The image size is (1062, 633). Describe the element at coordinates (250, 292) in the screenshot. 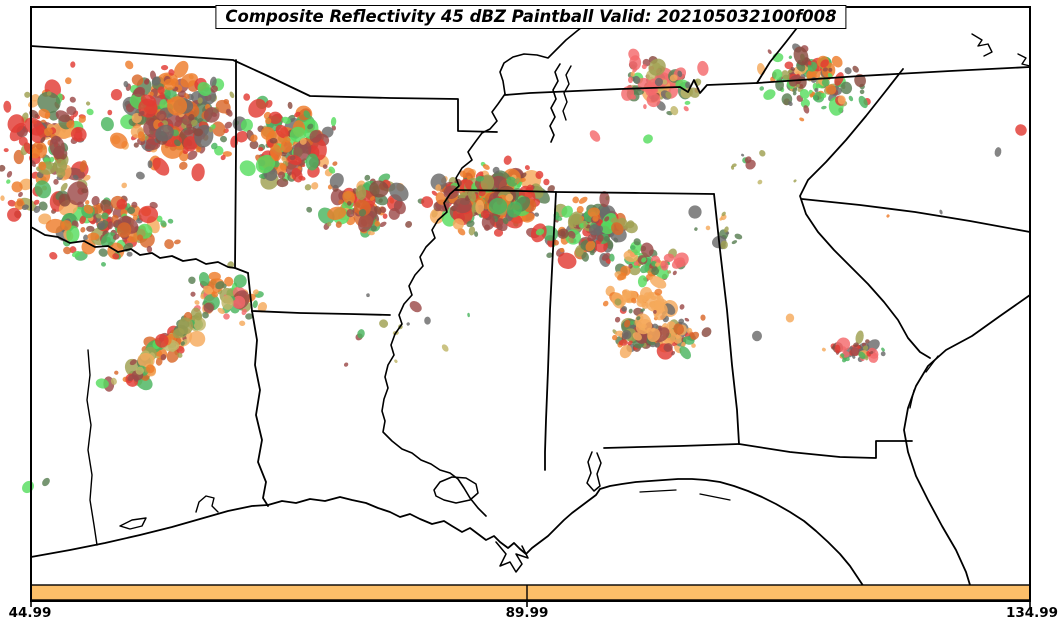

I see `border-arkansas-west` at that location.